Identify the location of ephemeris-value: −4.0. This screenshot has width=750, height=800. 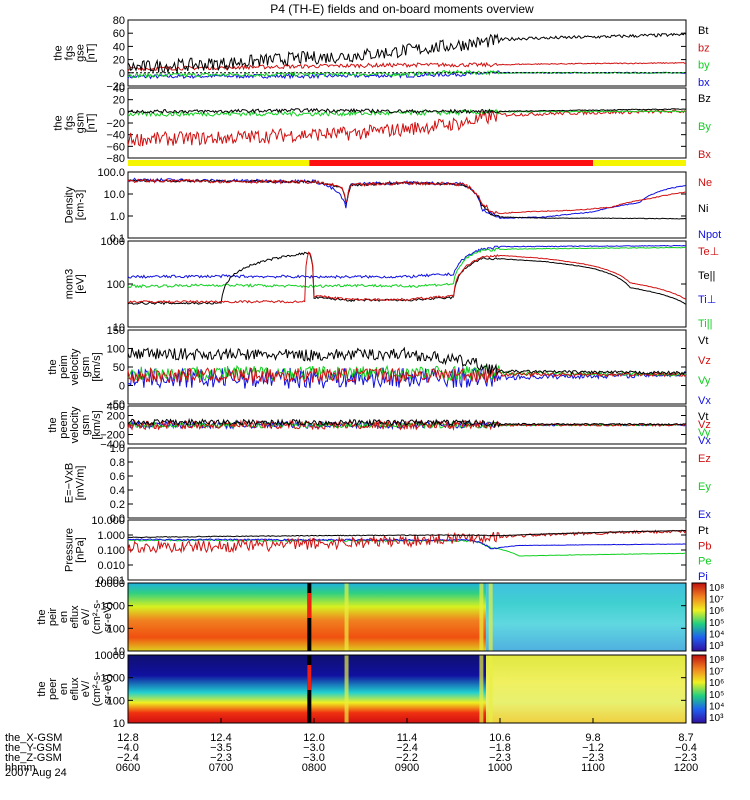
(128, 748).